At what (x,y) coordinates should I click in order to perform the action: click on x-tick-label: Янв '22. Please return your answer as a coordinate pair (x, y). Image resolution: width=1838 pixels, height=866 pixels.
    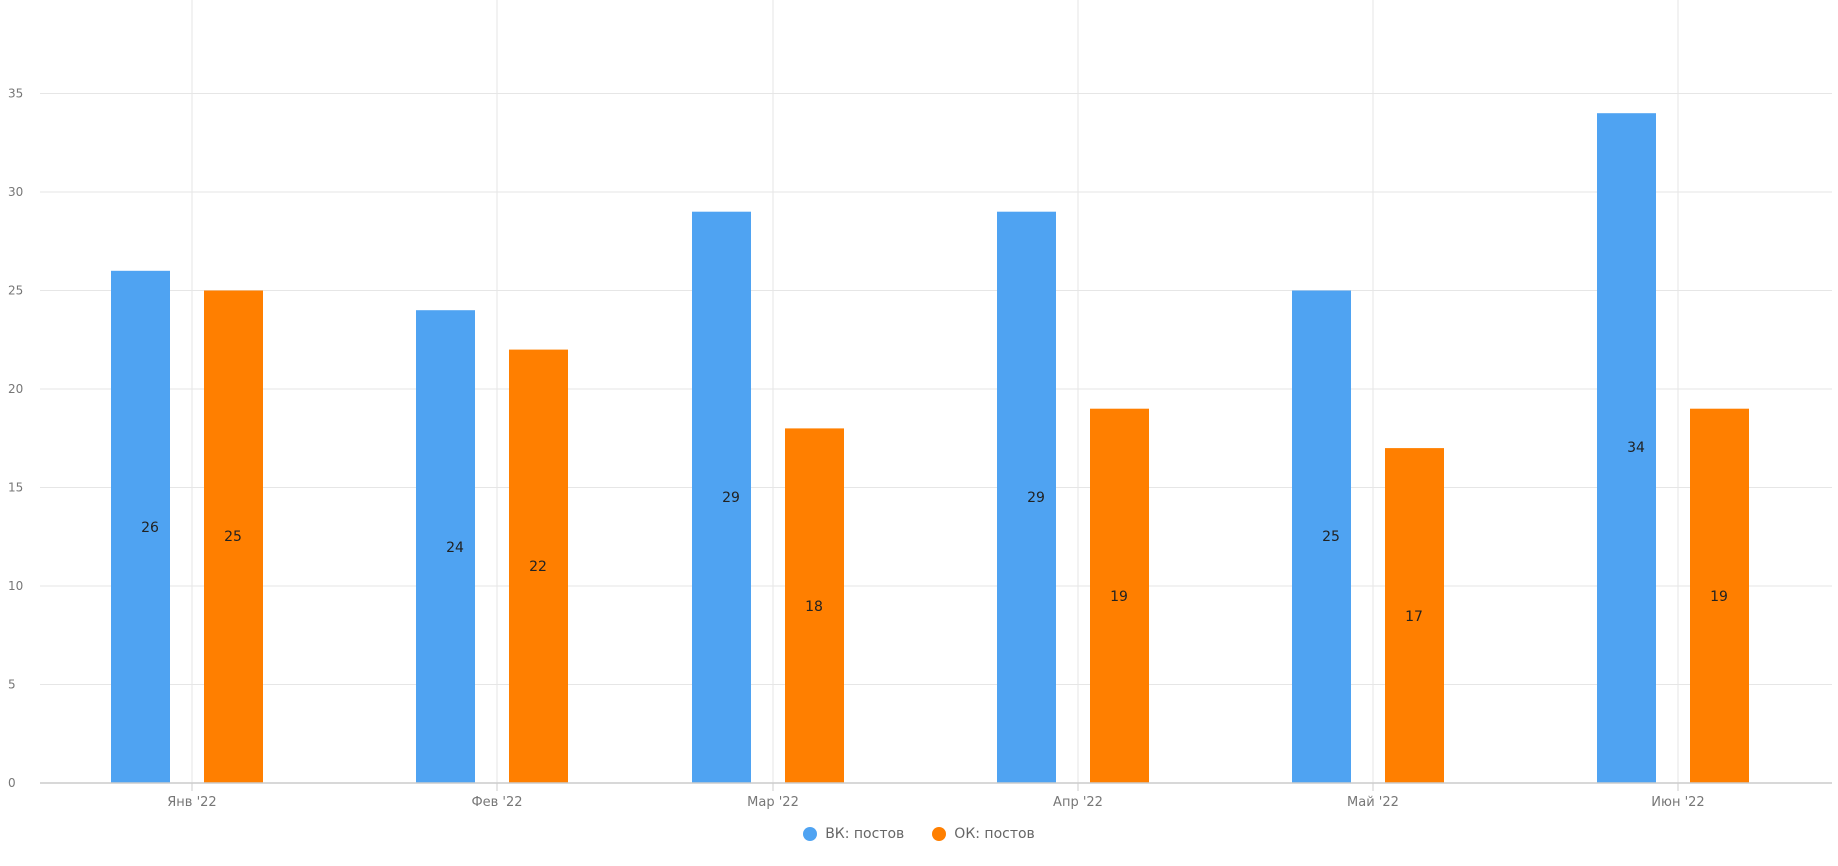
    Looking at the image, I should click on (191, 802).